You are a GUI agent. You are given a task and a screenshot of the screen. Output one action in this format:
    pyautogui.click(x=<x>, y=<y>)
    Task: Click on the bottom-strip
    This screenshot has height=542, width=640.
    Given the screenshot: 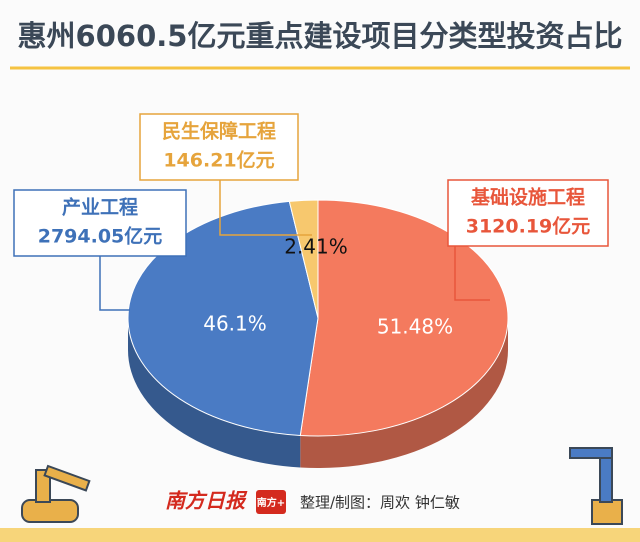 What is the action you would take?
    pyautogui.click(x=320, y=535)
    